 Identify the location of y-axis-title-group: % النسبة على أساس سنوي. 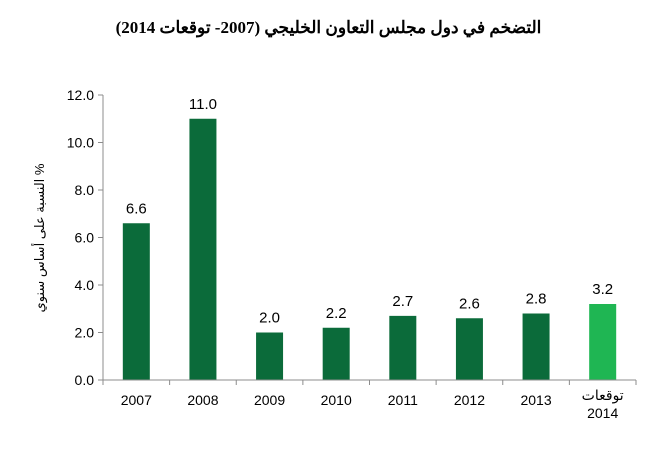
(39, 237).